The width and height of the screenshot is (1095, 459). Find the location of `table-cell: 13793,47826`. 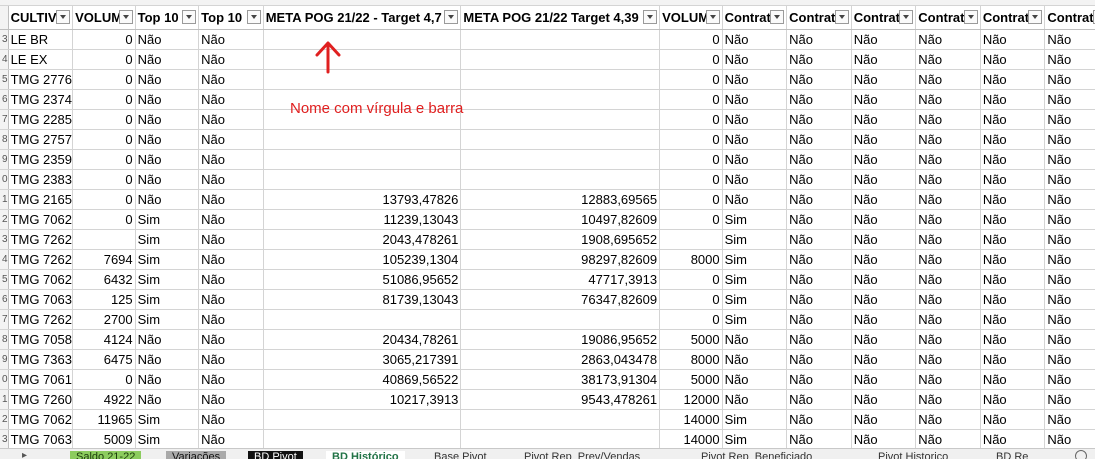

table-cell: 13793,47826 is located at coordinates (362, 199).